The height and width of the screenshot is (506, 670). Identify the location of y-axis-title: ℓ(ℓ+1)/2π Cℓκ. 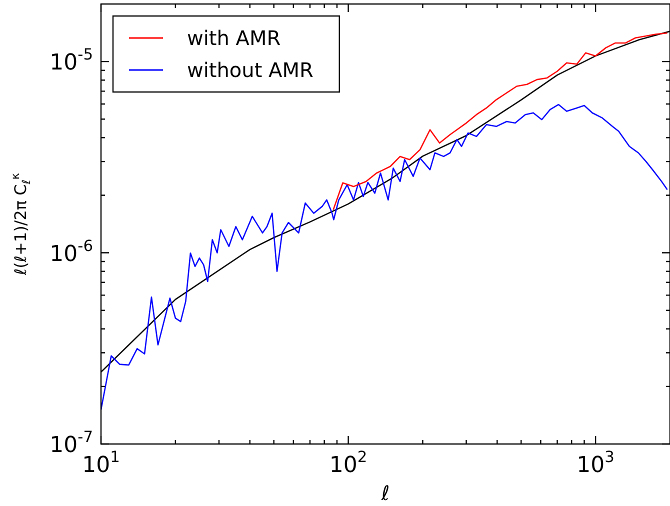
(20, 224).